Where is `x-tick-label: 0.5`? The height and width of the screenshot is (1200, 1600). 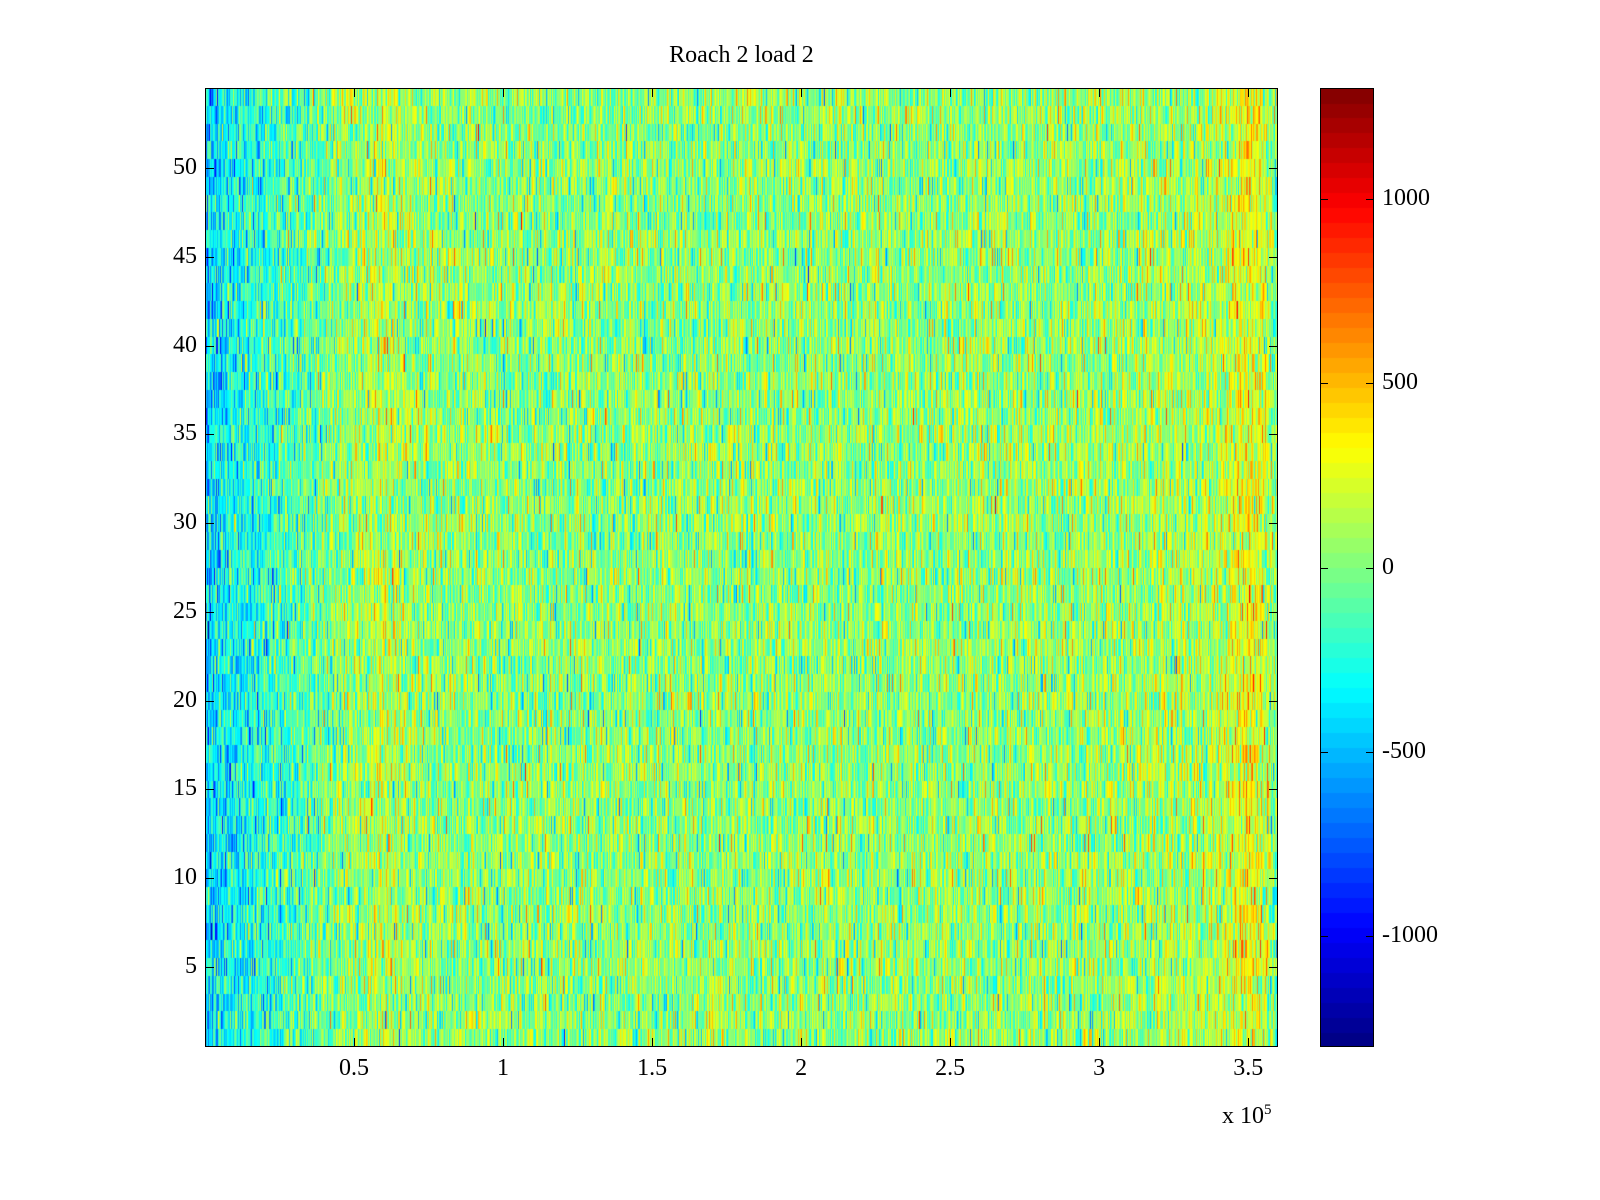
x-tick-label: 0.5 is located at coordinates (354, 1068).